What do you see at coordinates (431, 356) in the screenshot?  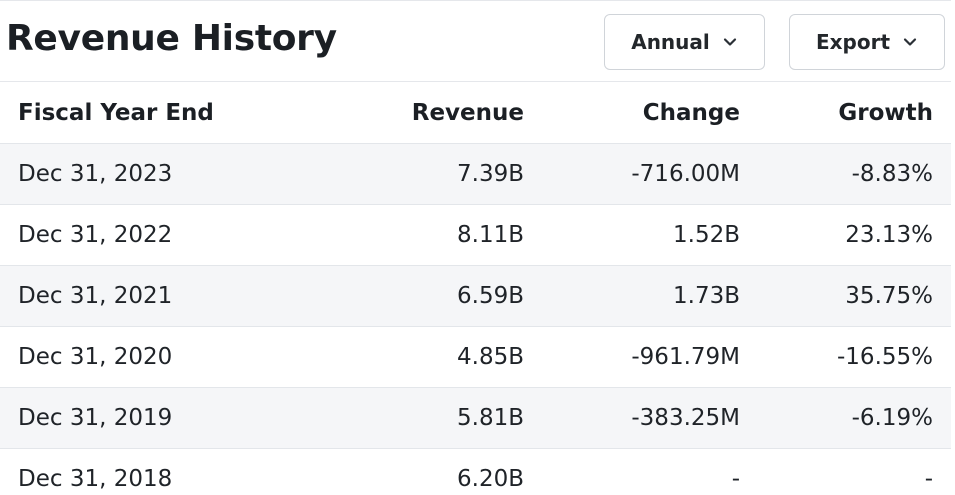 I see `cell-revenue: 4.85B` at bounding box center [431, 356].